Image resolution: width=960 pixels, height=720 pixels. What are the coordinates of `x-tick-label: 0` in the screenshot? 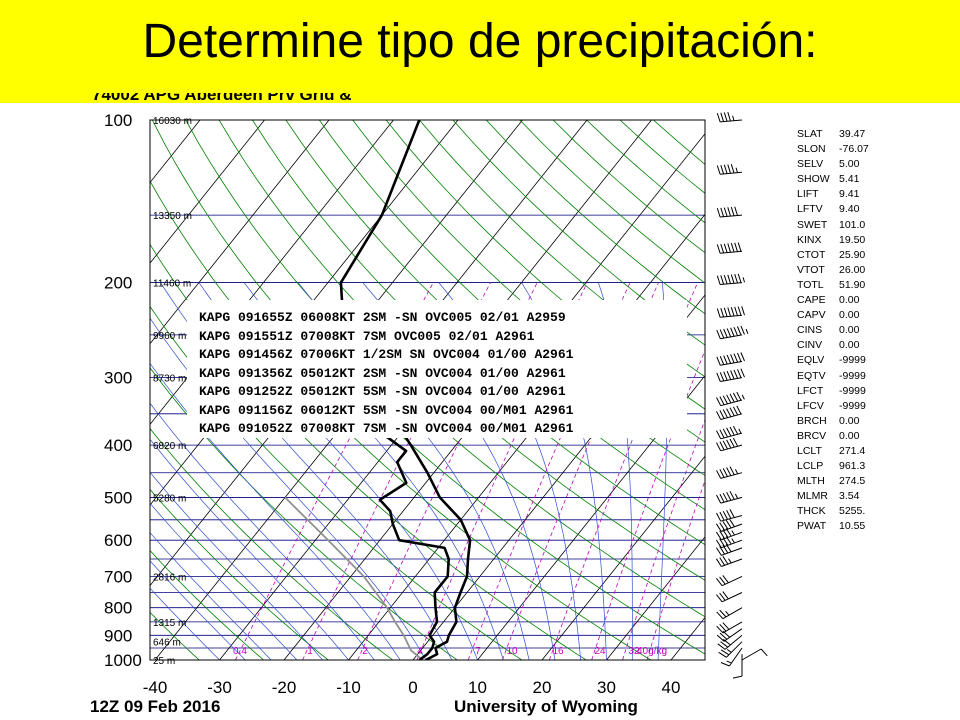 It's located at (412, 687).